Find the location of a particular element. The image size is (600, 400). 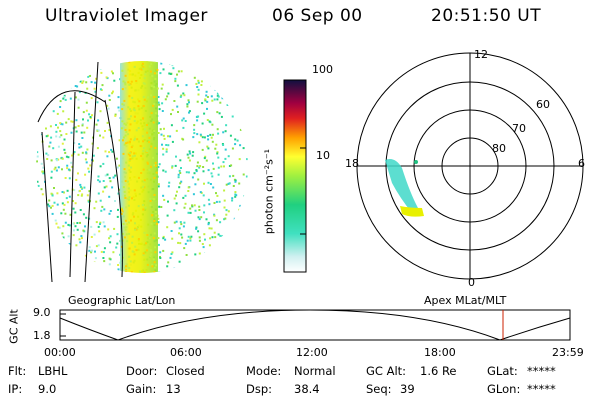

date-label: 06 Sep 00 is located at coordinates (317, 16).